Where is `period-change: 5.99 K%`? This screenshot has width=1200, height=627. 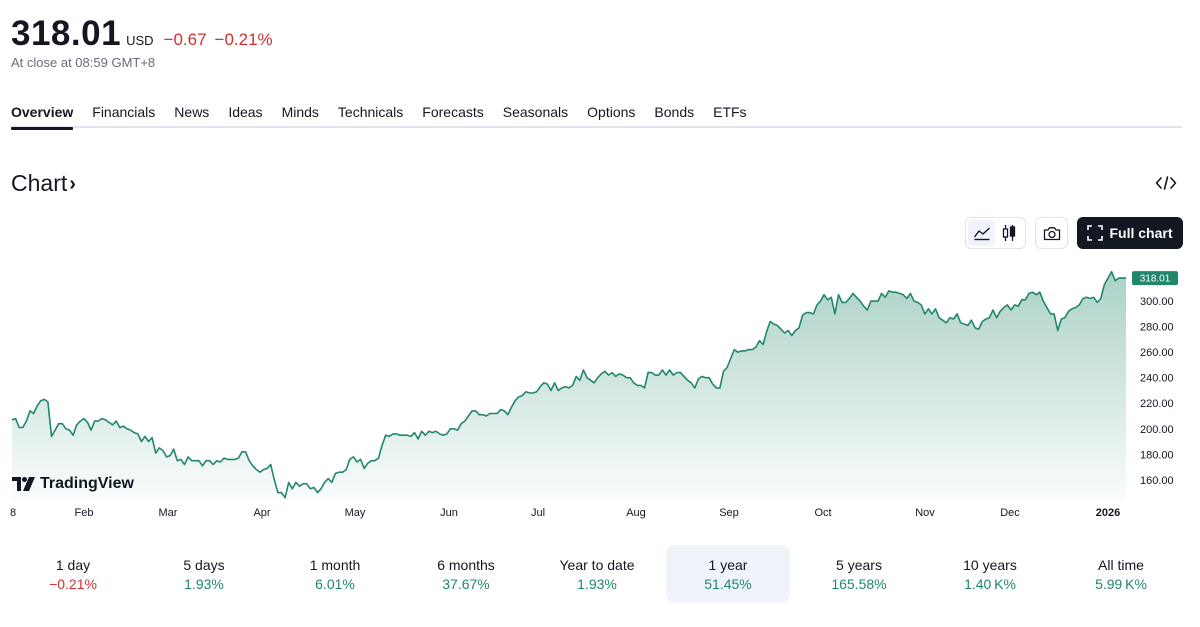
period-change: 5.99 K% is located at coordinates (1121, 584).